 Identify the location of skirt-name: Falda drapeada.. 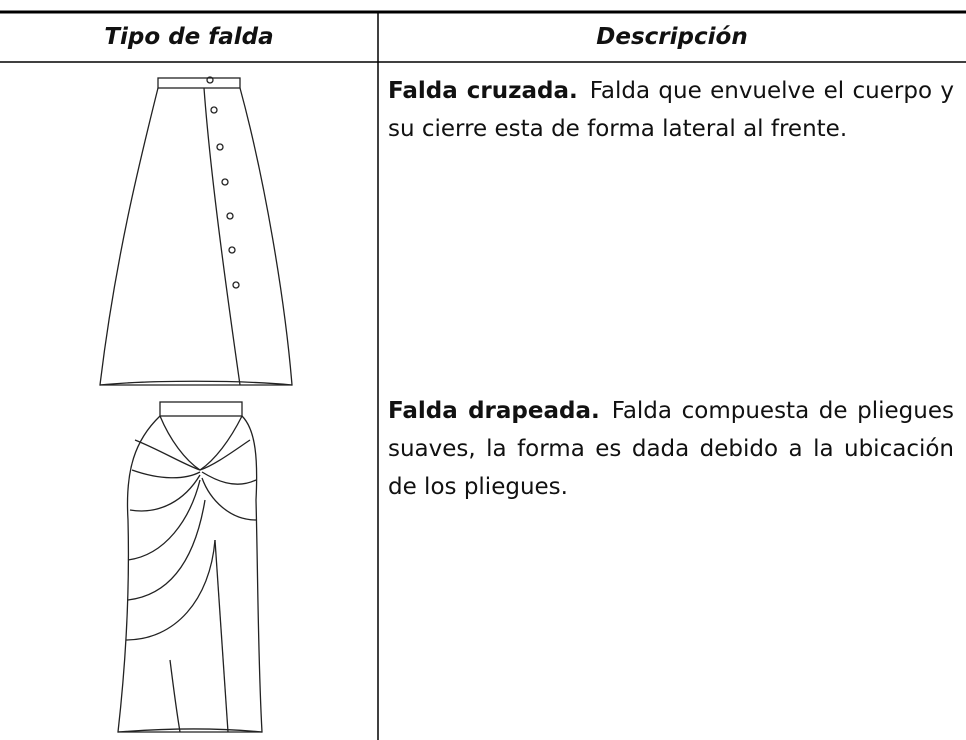
(494, 411).